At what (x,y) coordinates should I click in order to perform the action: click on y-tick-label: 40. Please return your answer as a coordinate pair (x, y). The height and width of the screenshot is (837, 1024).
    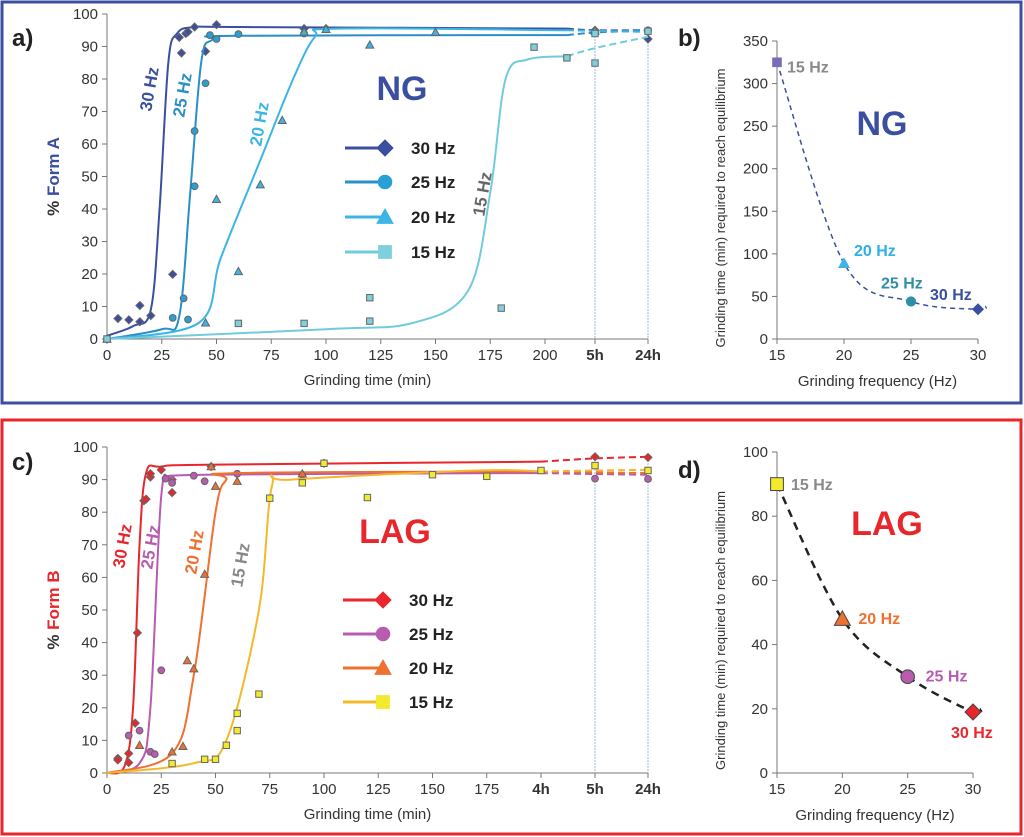
    Looking at the image, I should click on (89, 209).